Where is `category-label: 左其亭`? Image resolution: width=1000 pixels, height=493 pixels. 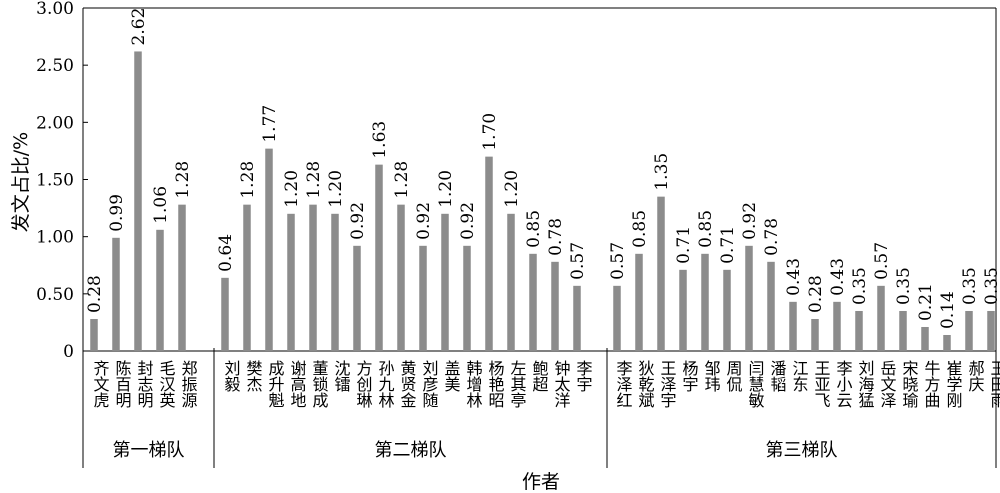 category-label: 左其亭 is located at coordinates (517, 384).